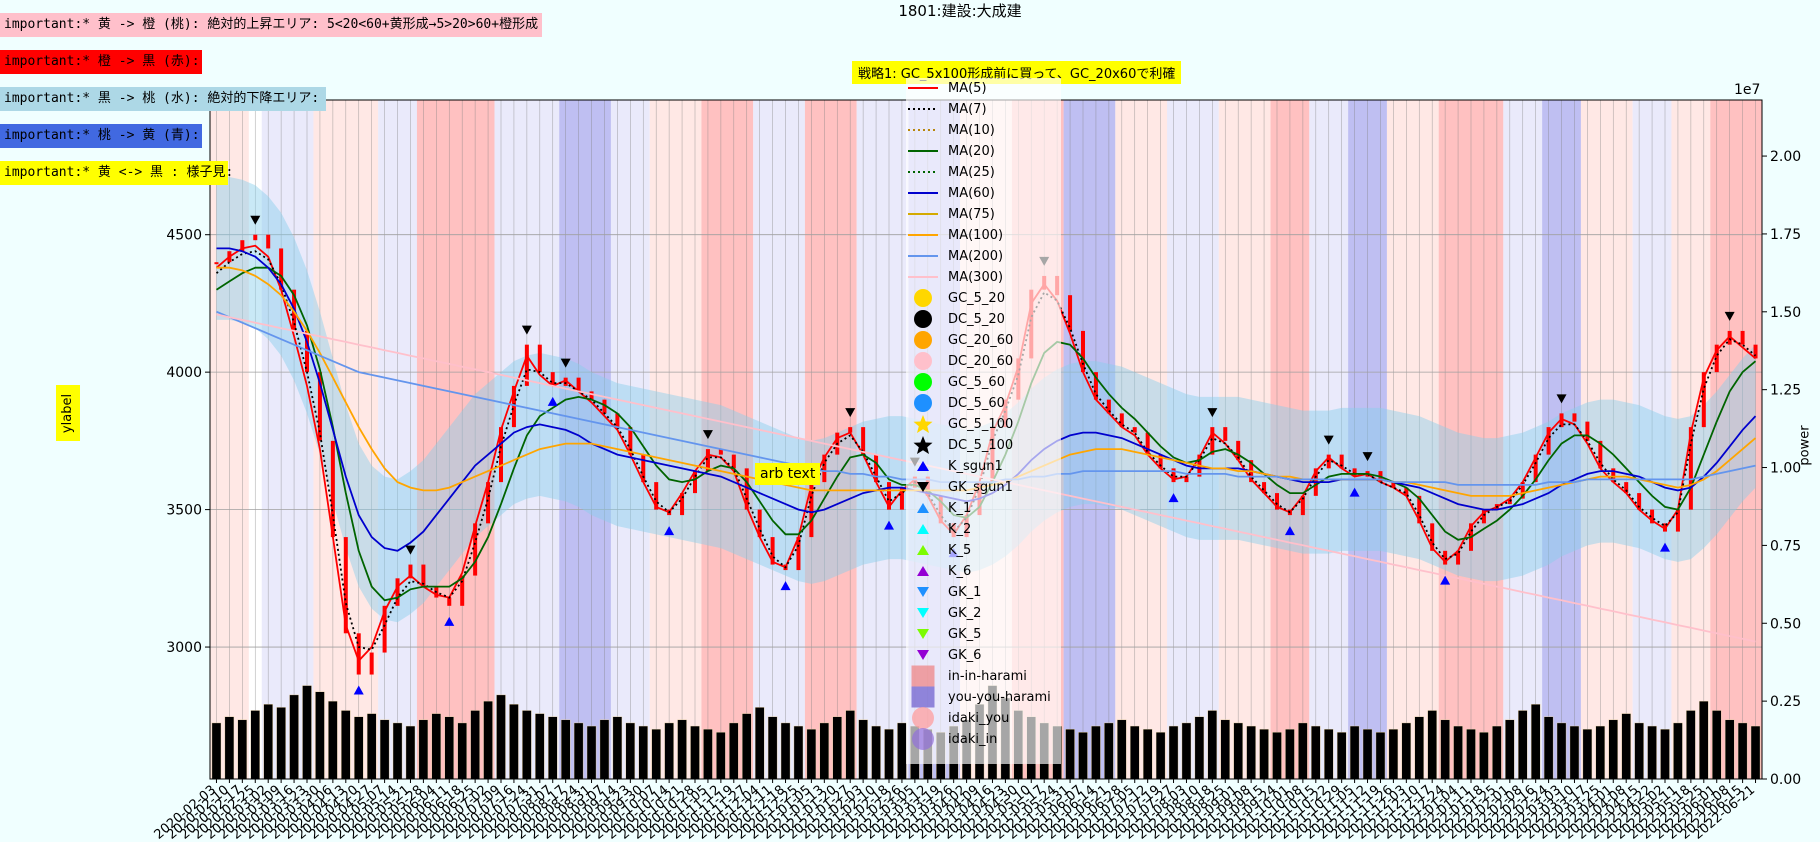 The image size is (1820, 842). Describe the element at coordinates (943, 634) in the screenshot. I see `legend-item: GK_5` at that location.